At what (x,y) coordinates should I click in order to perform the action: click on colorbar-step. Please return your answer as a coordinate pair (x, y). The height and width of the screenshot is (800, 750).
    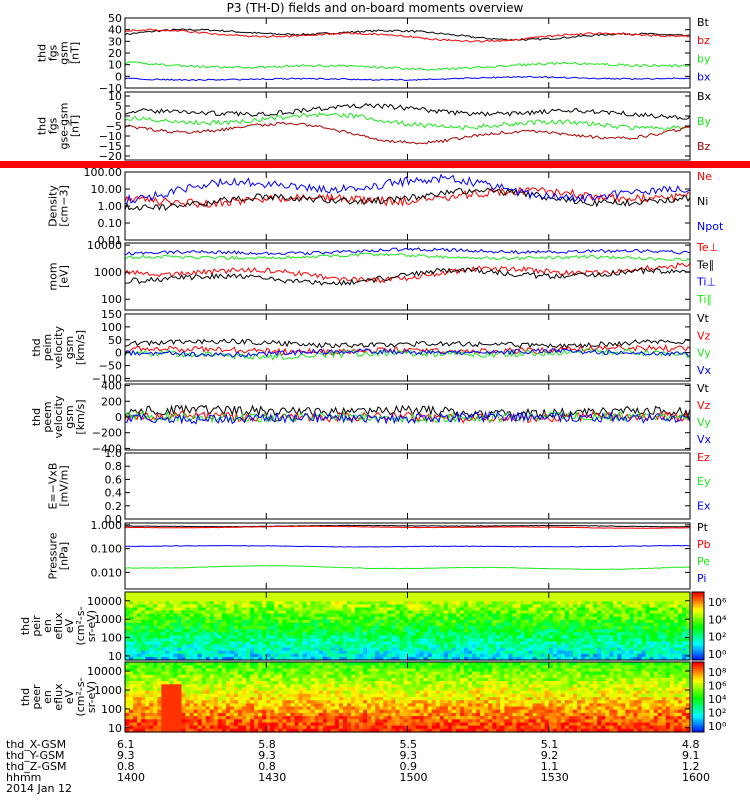
    Looking at the image, I should click on (698, 641).